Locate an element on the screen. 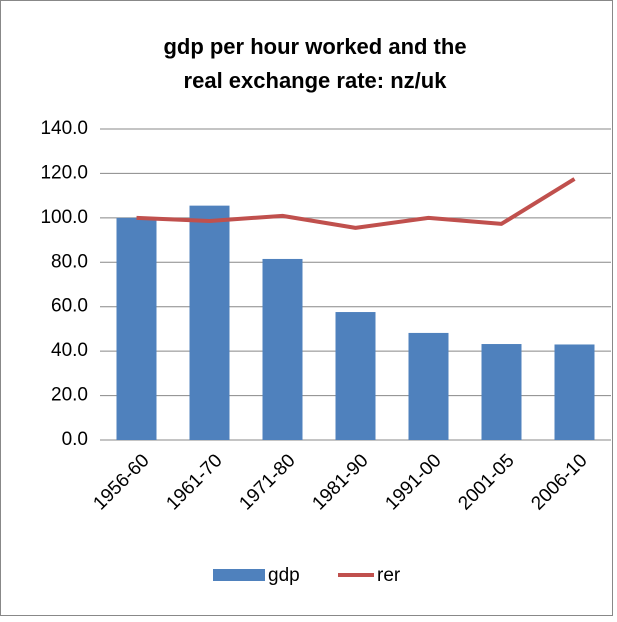 Image resolution: width=617 pixels, height=622 pixels. legend-swatch is located at coordinates (239, 575).